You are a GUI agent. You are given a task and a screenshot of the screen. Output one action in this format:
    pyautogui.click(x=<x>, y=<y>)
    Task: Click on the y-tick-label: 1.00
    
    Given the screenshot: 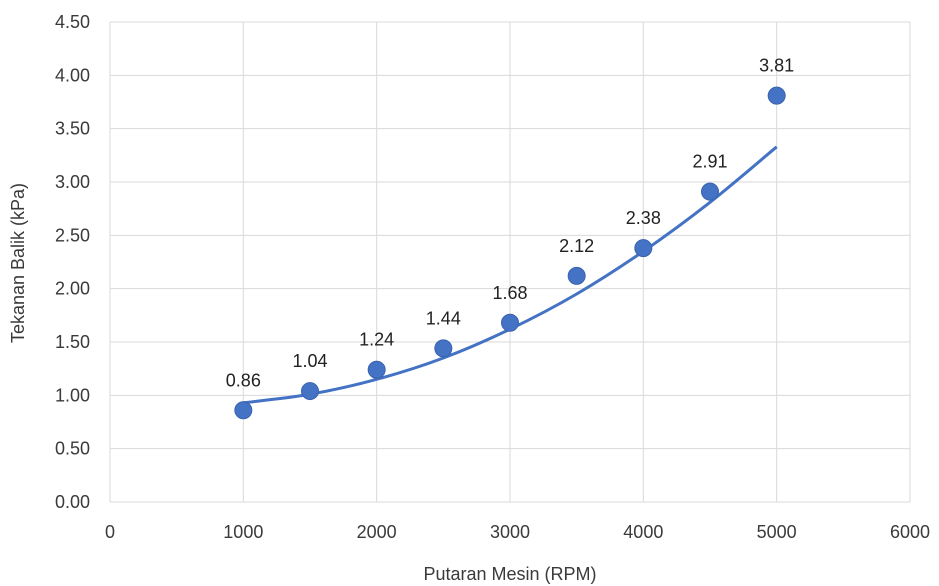 What is the action you would take?
    pyautogui.click(x=72, y=395)
    